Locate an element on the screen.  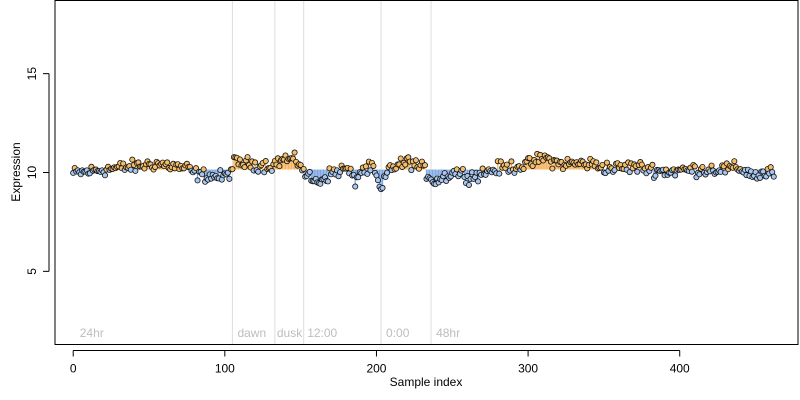
x-axis: 0 100 200 300 400 is located at coordinates (380, 363).